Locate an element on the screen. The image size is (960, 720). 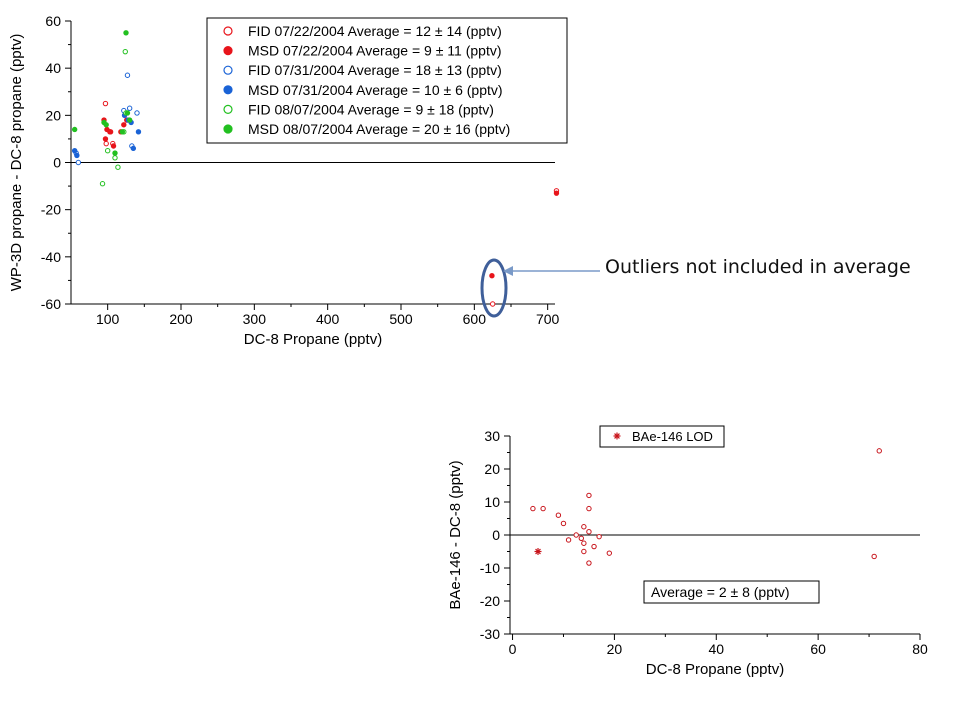
legend-label: MSD 08/07/2004 Average = 20 ± 16 (pptv) is located at coordinates (379, 129).